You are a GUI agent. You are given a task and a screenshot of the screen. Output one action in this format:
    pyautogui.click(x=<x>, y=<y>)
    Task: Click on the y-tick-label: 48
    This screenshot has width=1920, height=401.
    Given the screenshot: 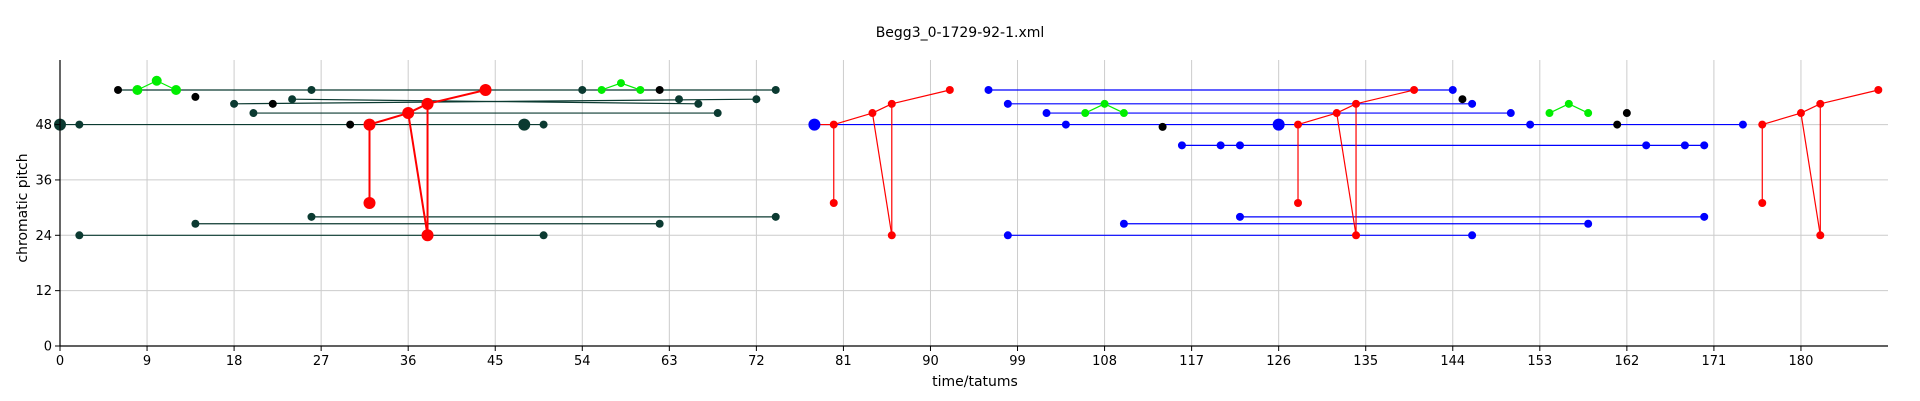 What is the action you would take?
    pyautogui.click(x=43, y=125)
    